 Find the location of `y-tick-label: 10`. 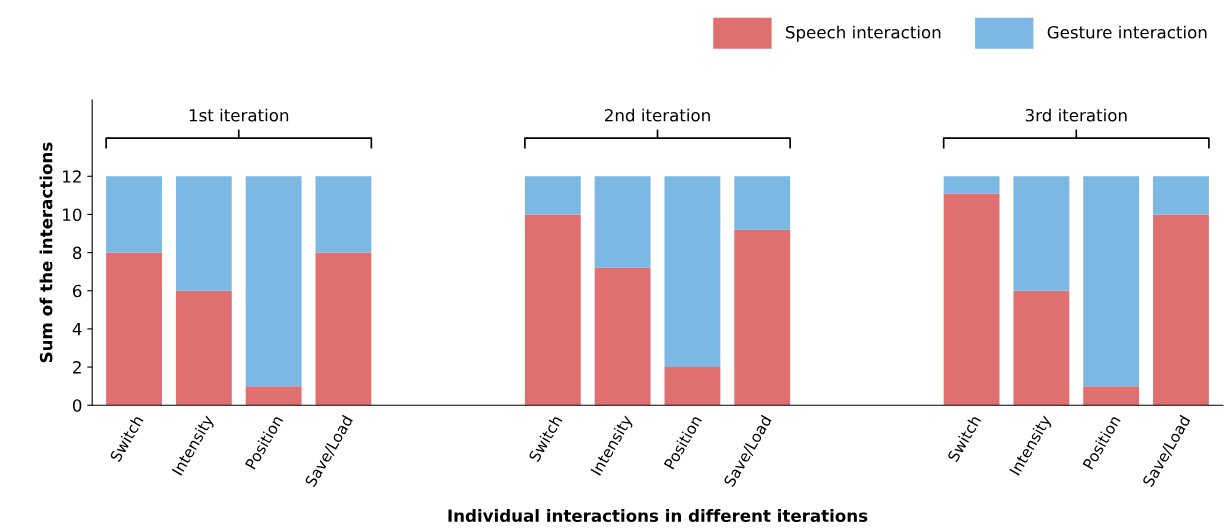

y-tick-label: 10 is located at coordinates (72, 215).